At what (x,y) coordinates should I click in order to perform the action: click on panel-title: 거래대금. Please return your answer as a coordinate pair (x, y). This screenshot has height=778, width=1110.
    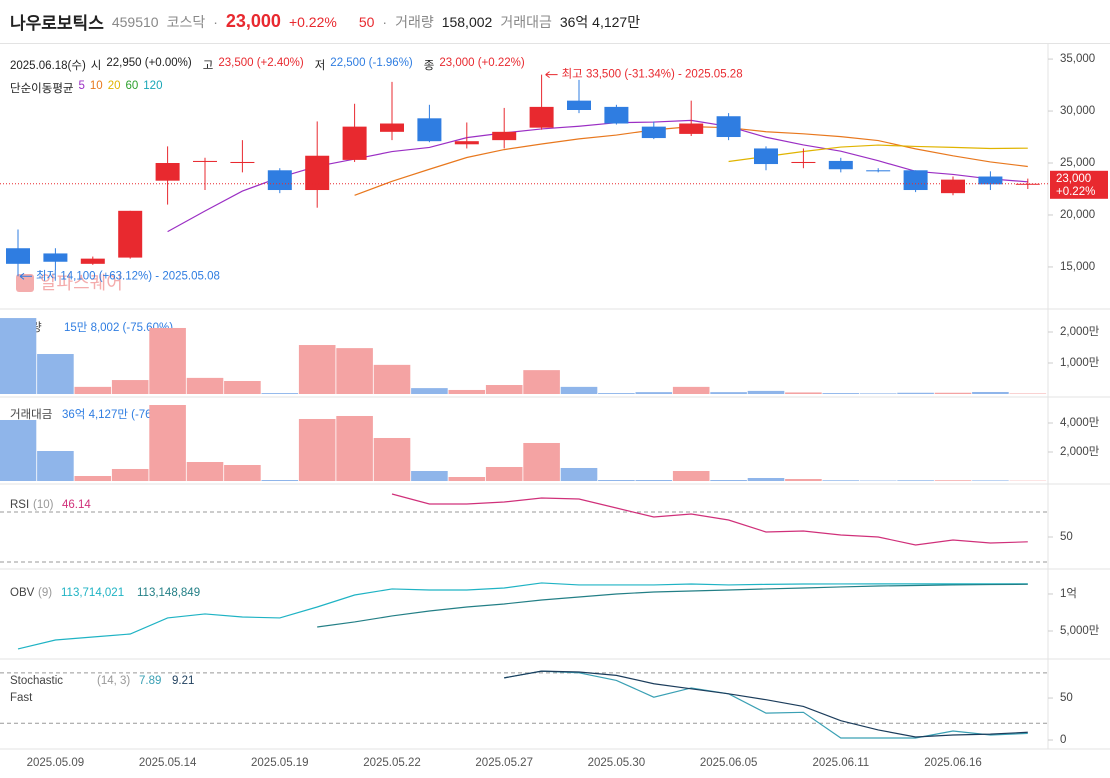
    Looking at the image, I should click on (31, 414).